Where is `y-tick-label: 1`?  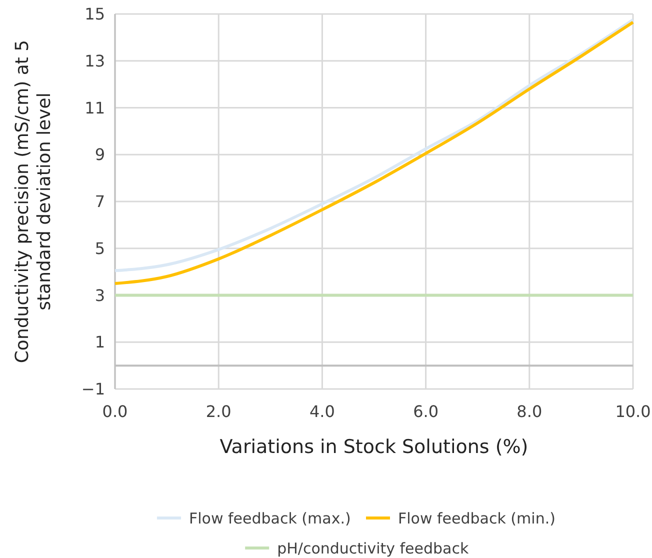
y-tick-label: 1 is located at coordinates (99, 342).